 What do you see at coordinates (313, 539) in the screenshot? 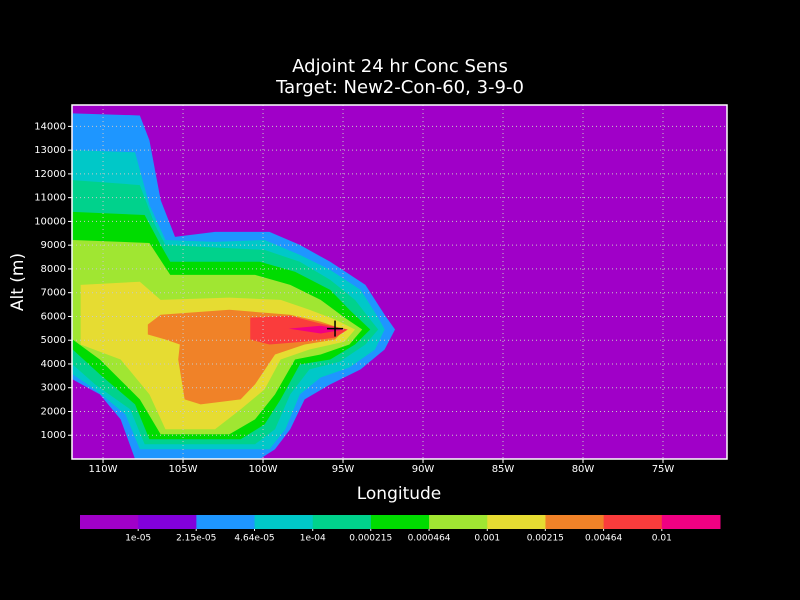
I see `colorbar-label: 1e-04` at bounding box center [313, 539].